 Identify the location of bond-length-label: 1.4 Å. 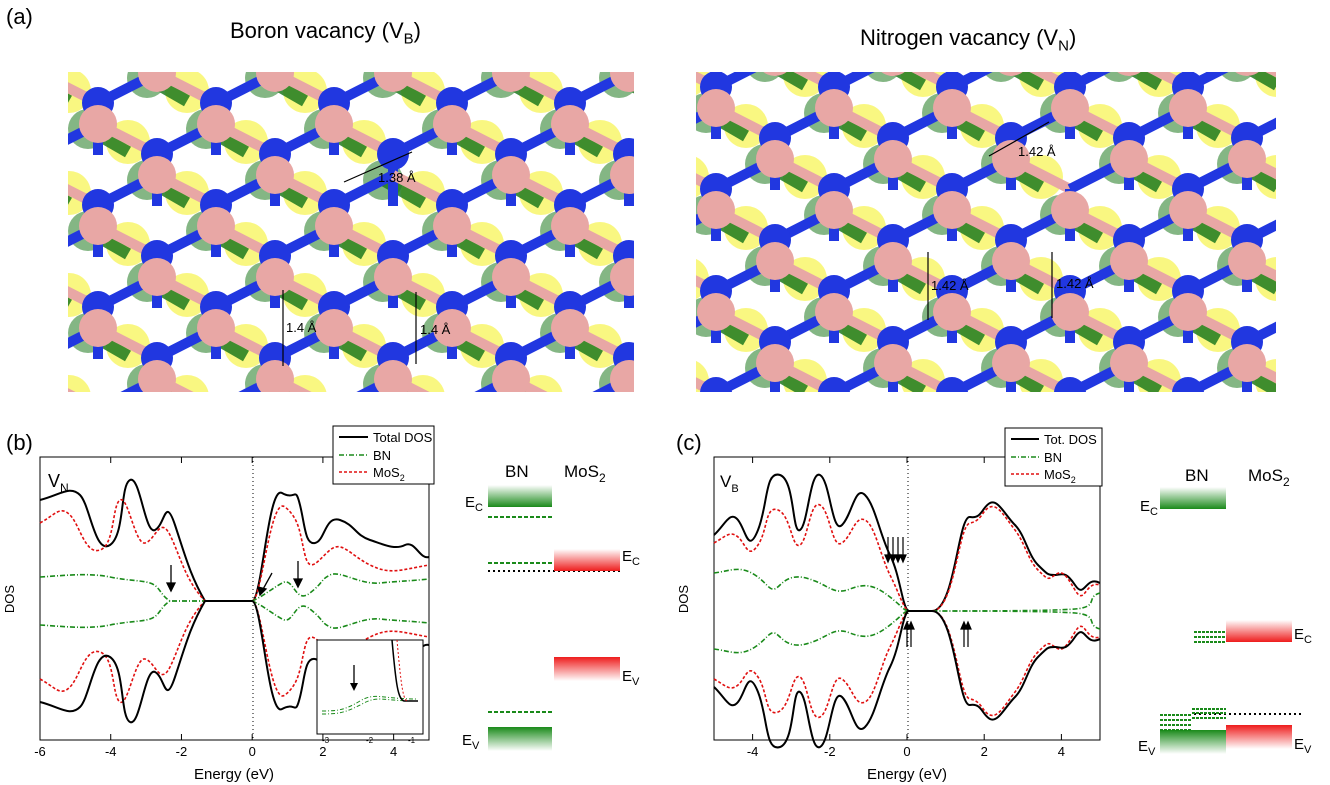
(301, 327).